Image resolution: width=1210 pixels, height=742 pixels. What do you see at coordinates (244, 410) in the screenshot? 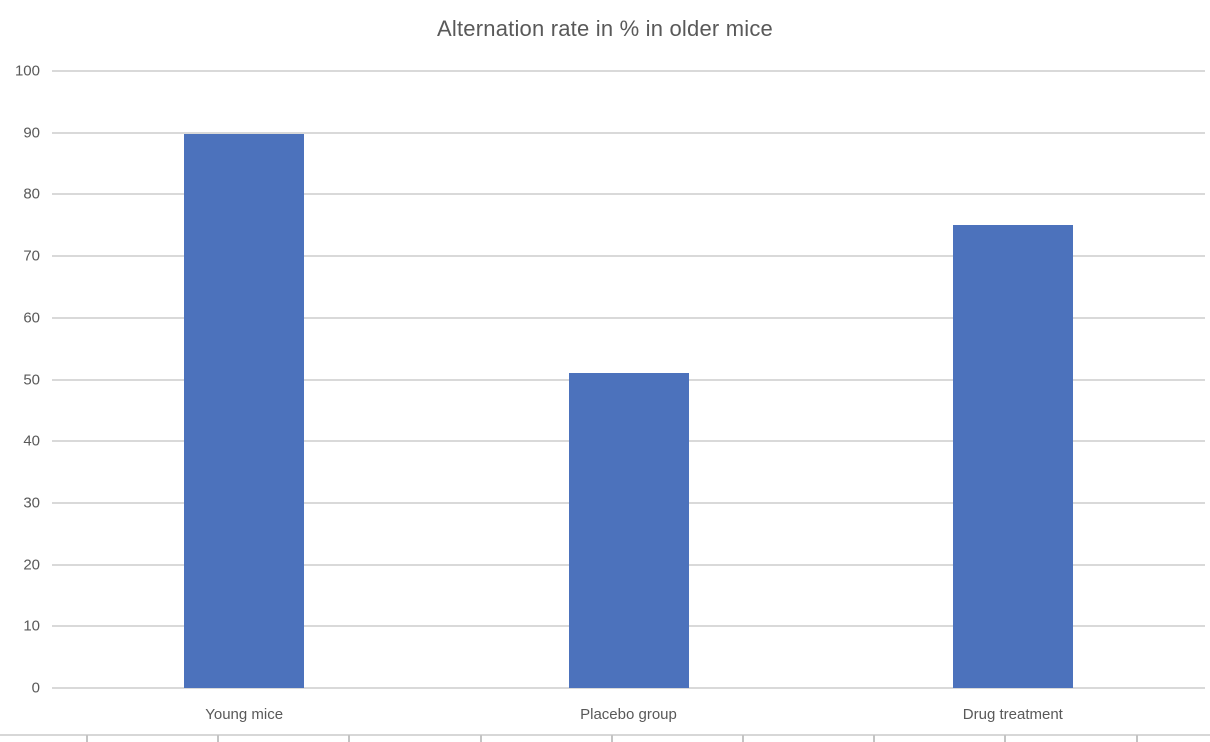
I see `bar-young-mice` at bounding box center [244, 410].